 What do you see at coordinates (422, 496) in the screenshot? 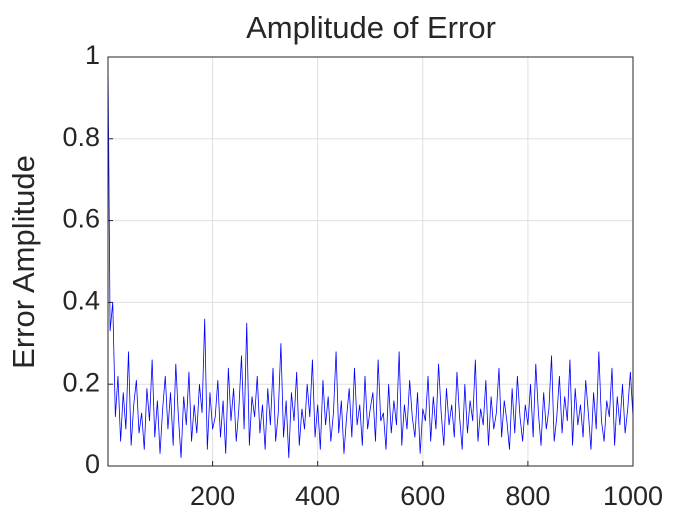
I see `x-tick-label: 600` at bounding box center [422, 496].